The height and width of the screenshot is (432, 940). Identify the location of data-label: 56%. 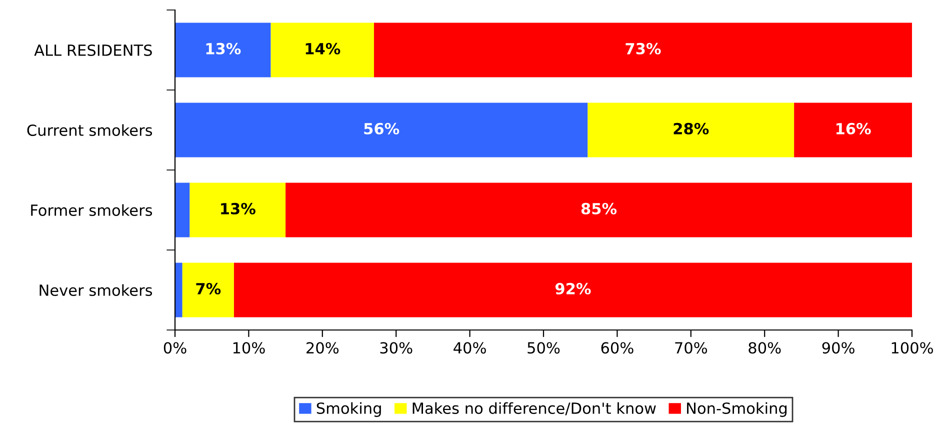
(382, 128).